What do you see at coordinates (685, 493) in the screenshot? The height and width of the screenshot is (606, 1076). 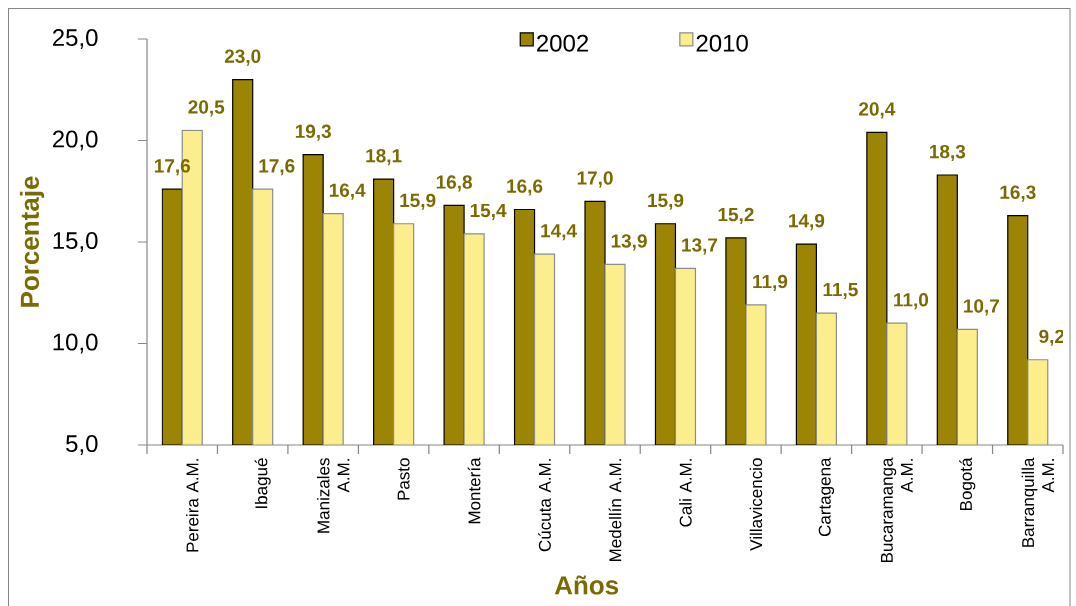 I see `x-tick-label: Cali A.M.` at bounding box center [685, 493].